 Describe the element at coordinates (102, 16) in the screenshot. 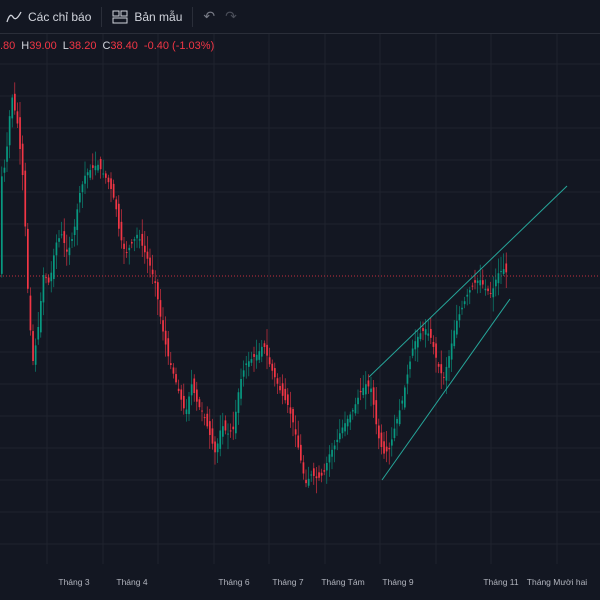

I see `toolbar-divider` at that location.